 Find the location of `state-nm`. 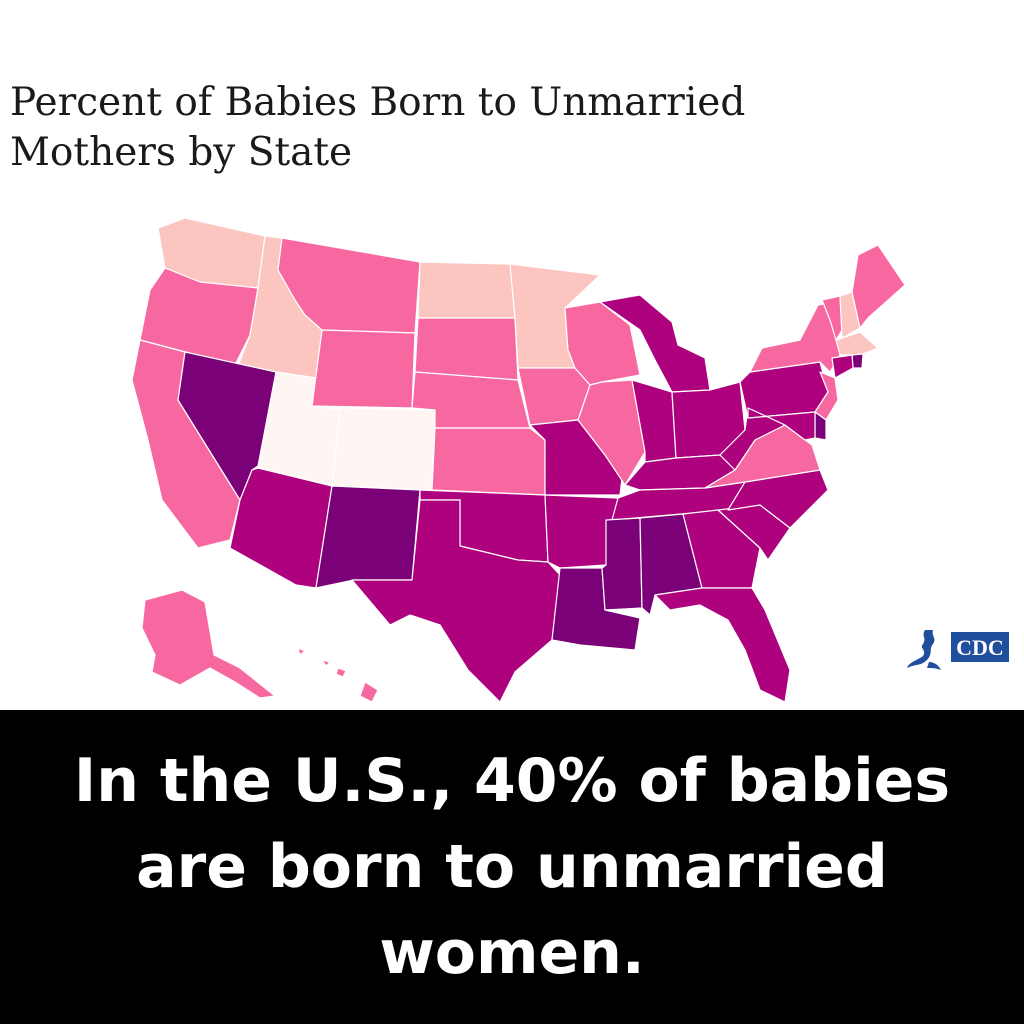

state-nm is located at coordinates (368, 537).